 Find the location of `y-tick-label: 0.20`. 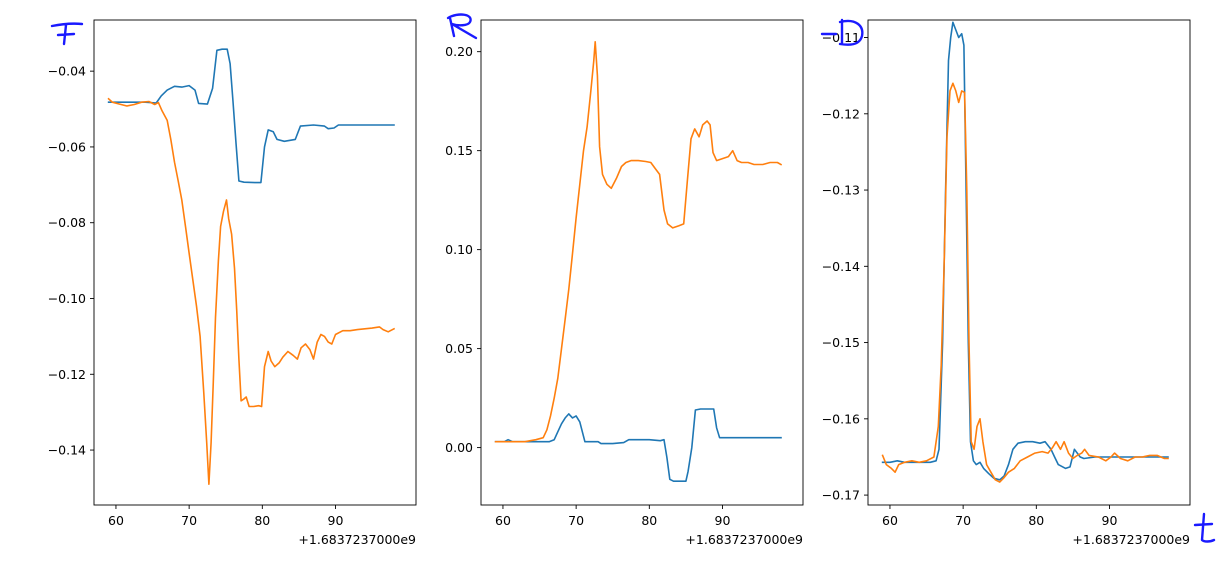

y-tick-label: 0.20 is located at coordinates (459, 51).